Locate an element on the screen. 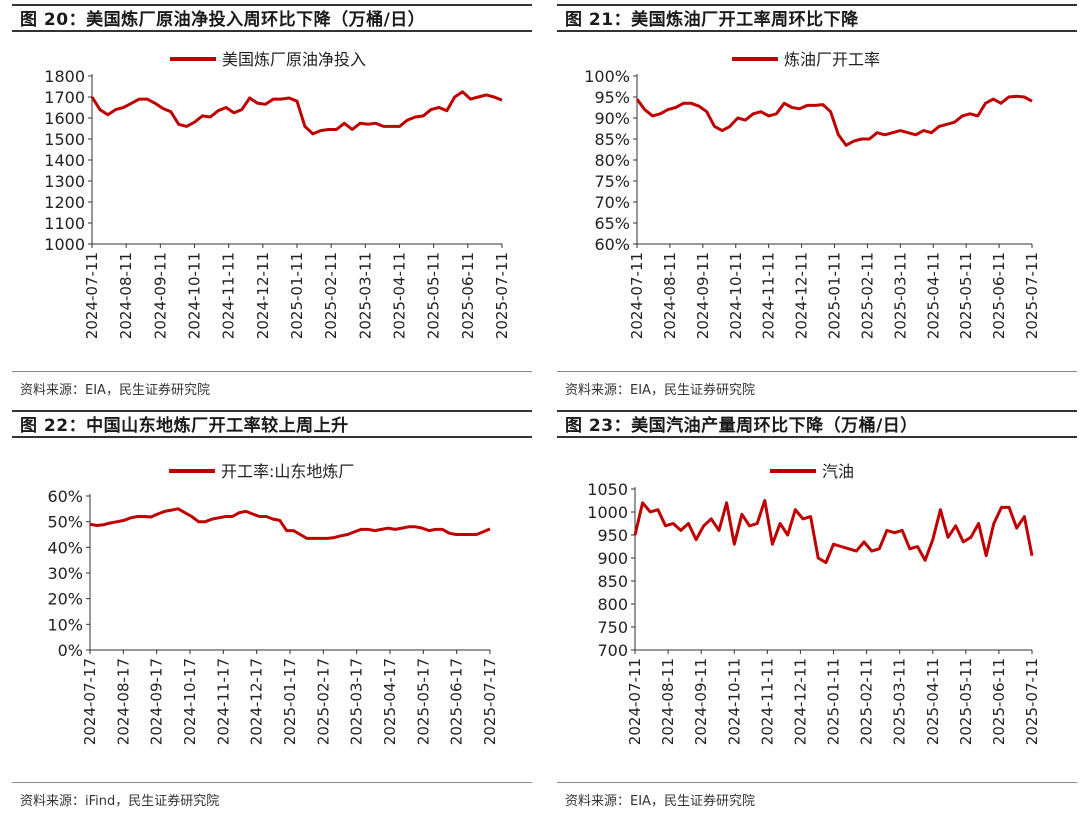  legend: 汽油 is located at coordinates (812, 471).